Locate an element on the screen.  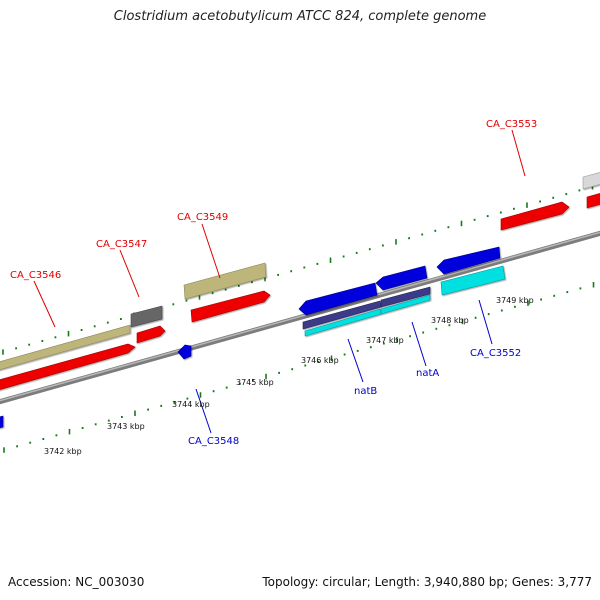
leader-CA_C3553 is located at coordinates (518, 153).